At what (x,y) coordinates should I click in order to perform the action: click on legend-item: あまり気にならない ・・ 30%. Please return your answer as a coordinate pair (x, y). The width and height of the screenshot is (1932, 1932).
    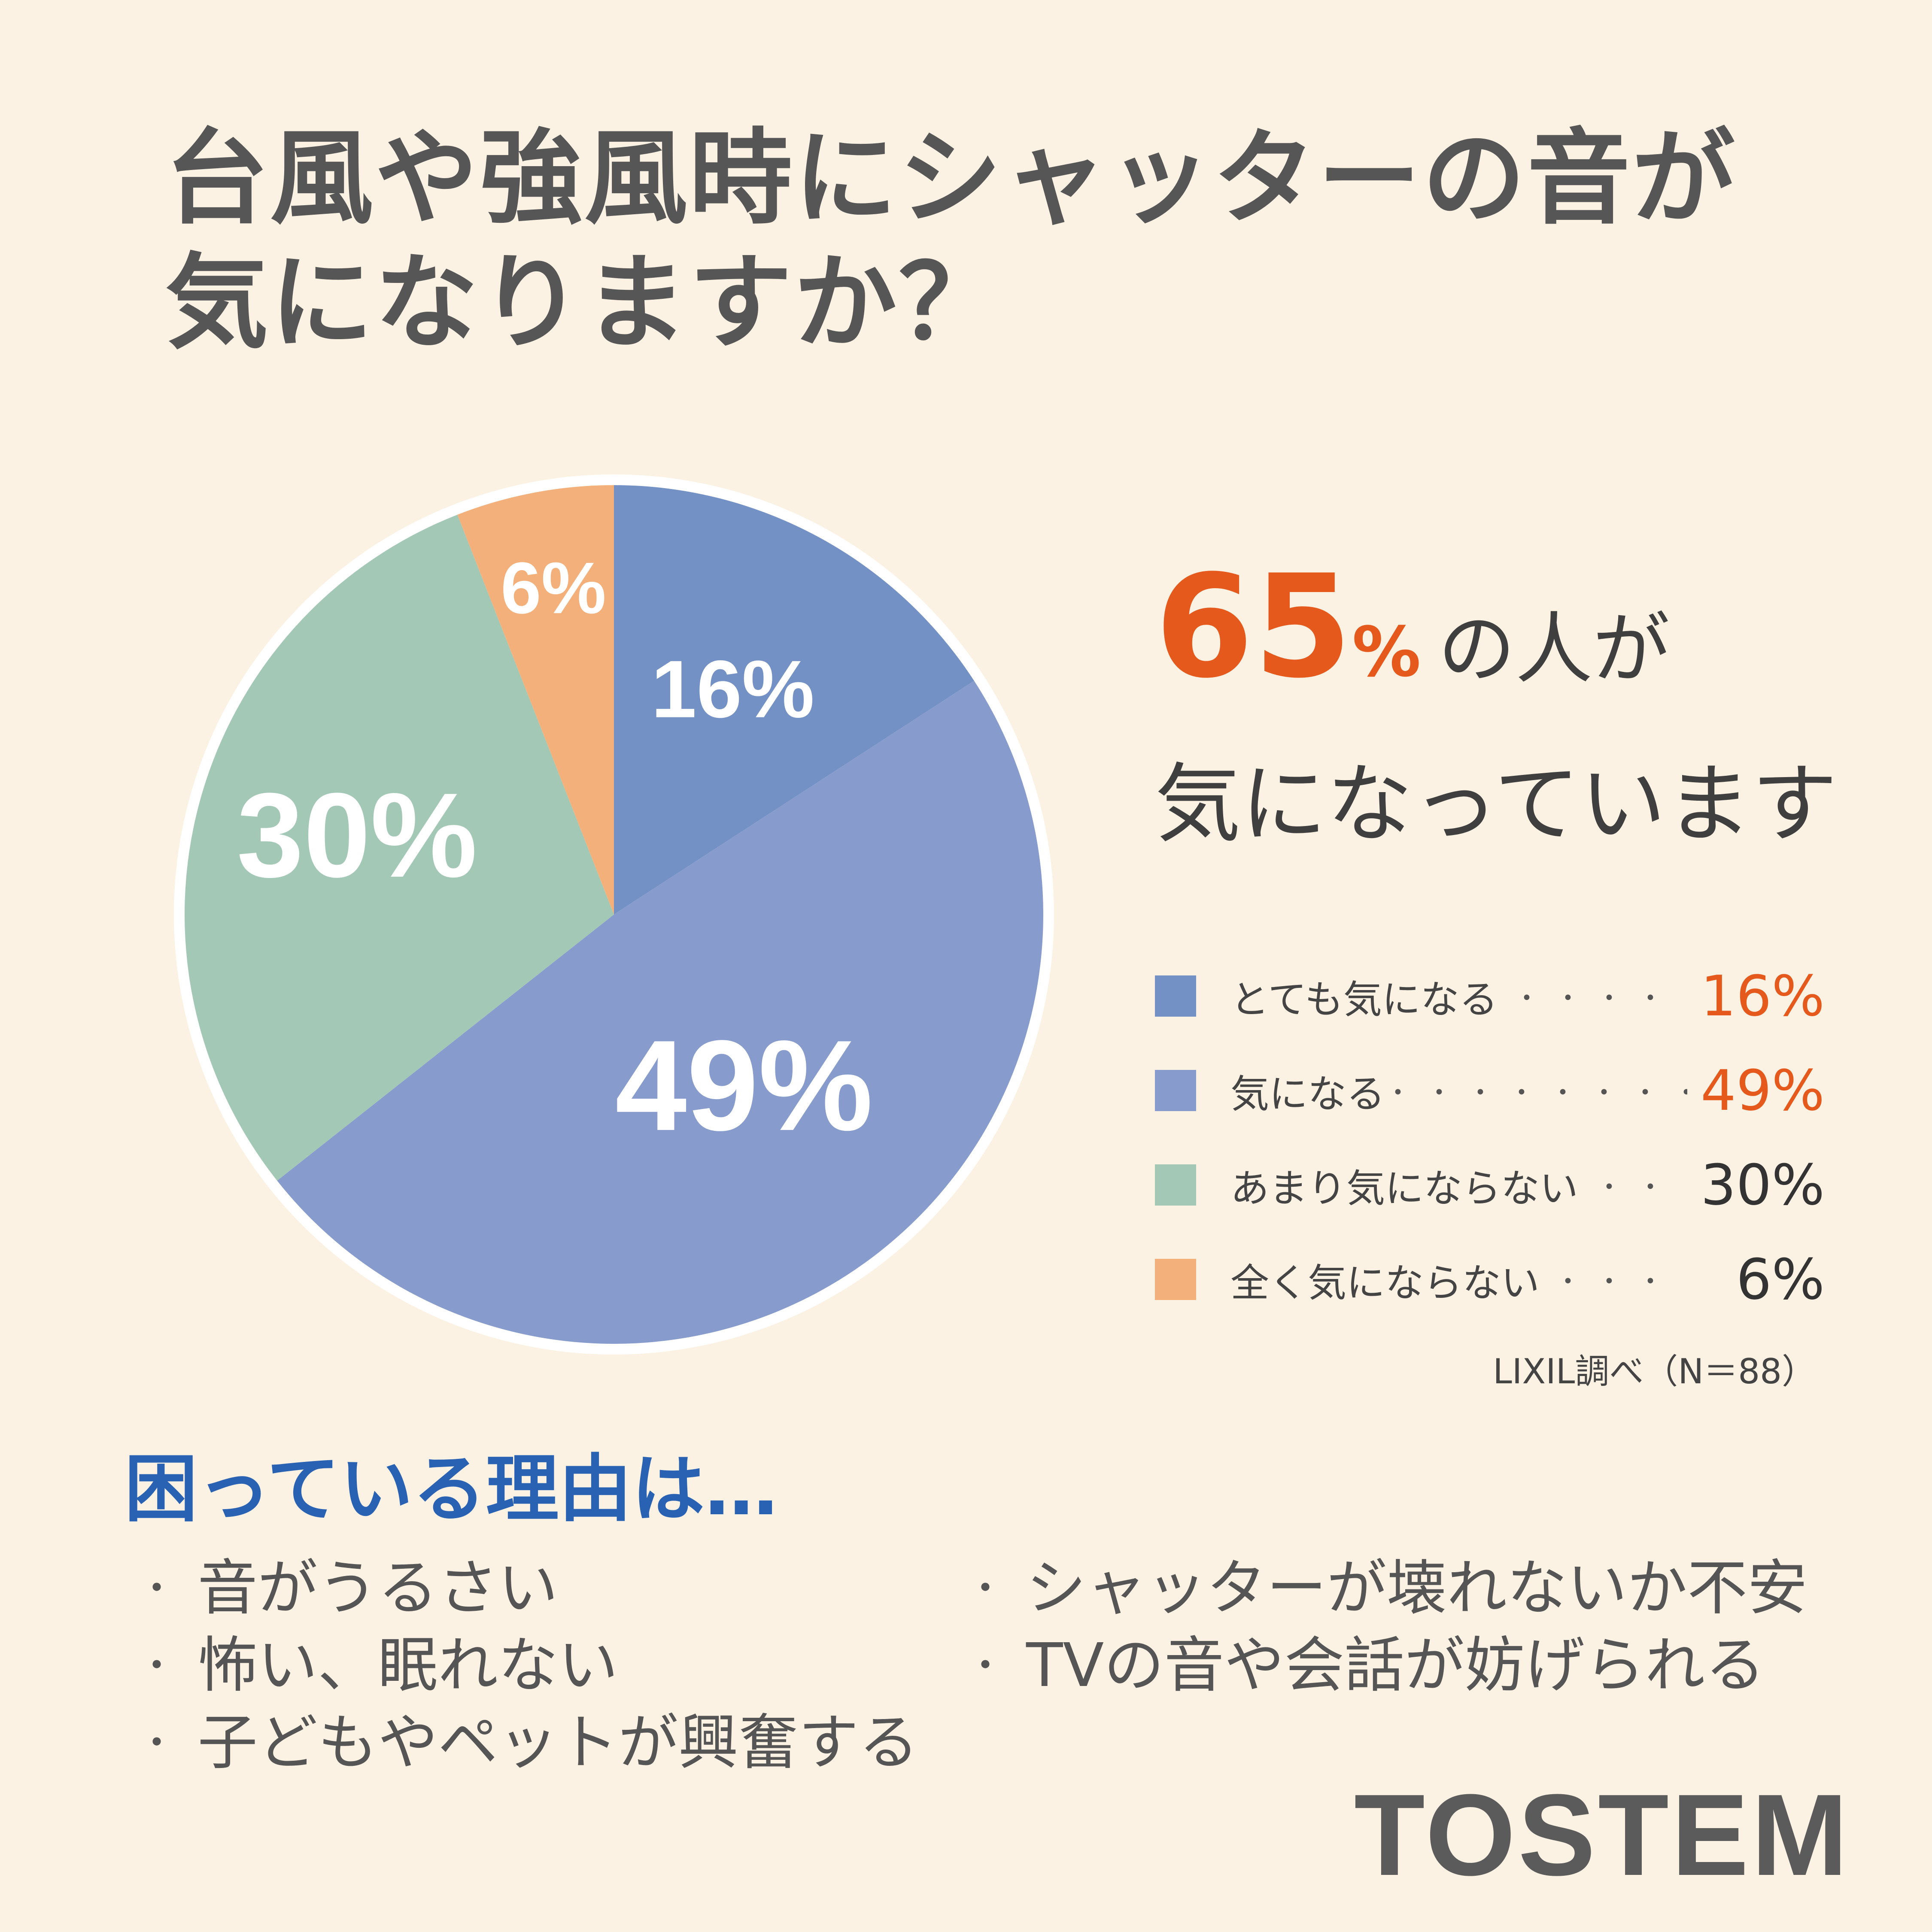
    Looking at the image, I should click on (1490, 1185).